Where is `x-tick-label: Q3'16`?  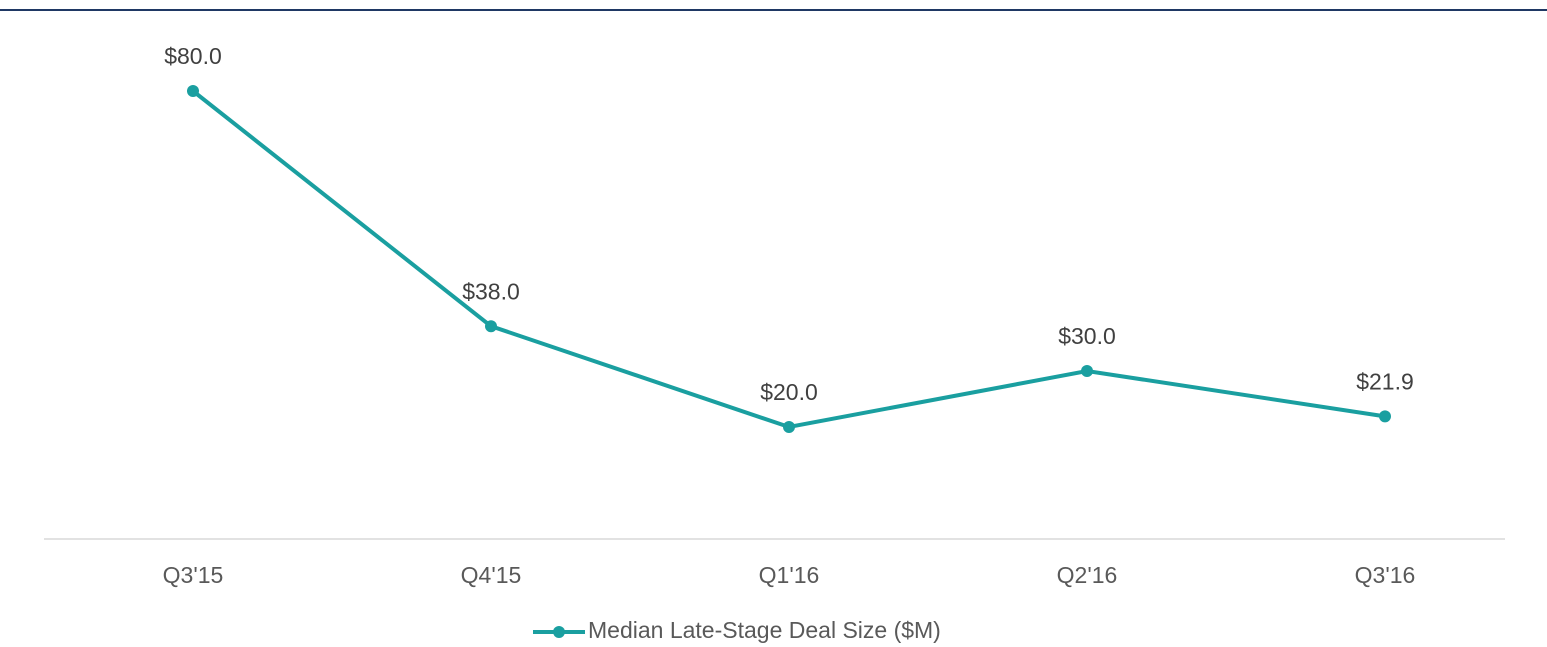
x-tick-label: Q3'16 is located at coordinates (1385, 575).